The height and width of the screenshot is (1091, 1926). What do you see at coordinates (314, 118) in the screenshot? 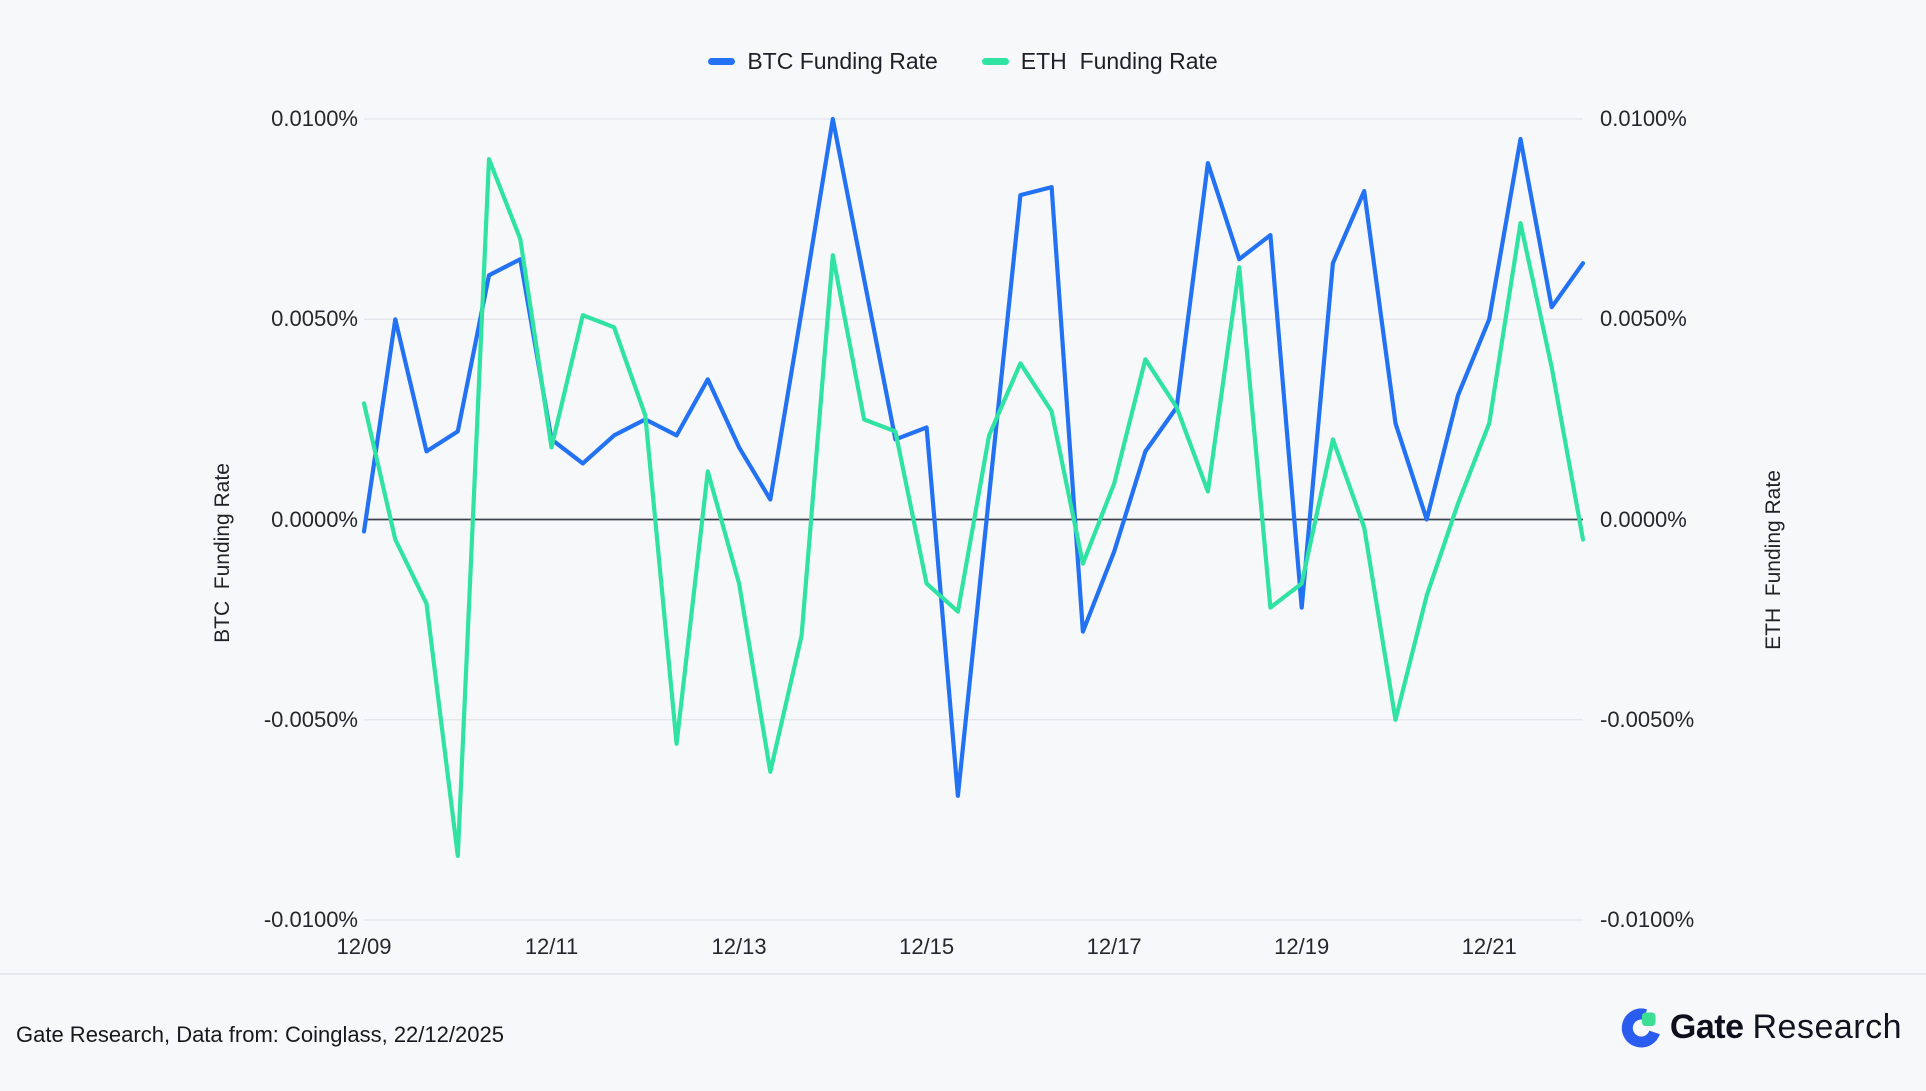
I see `left-y-axis-tick-label: 0.0100%` at bounding box center [314, 118].